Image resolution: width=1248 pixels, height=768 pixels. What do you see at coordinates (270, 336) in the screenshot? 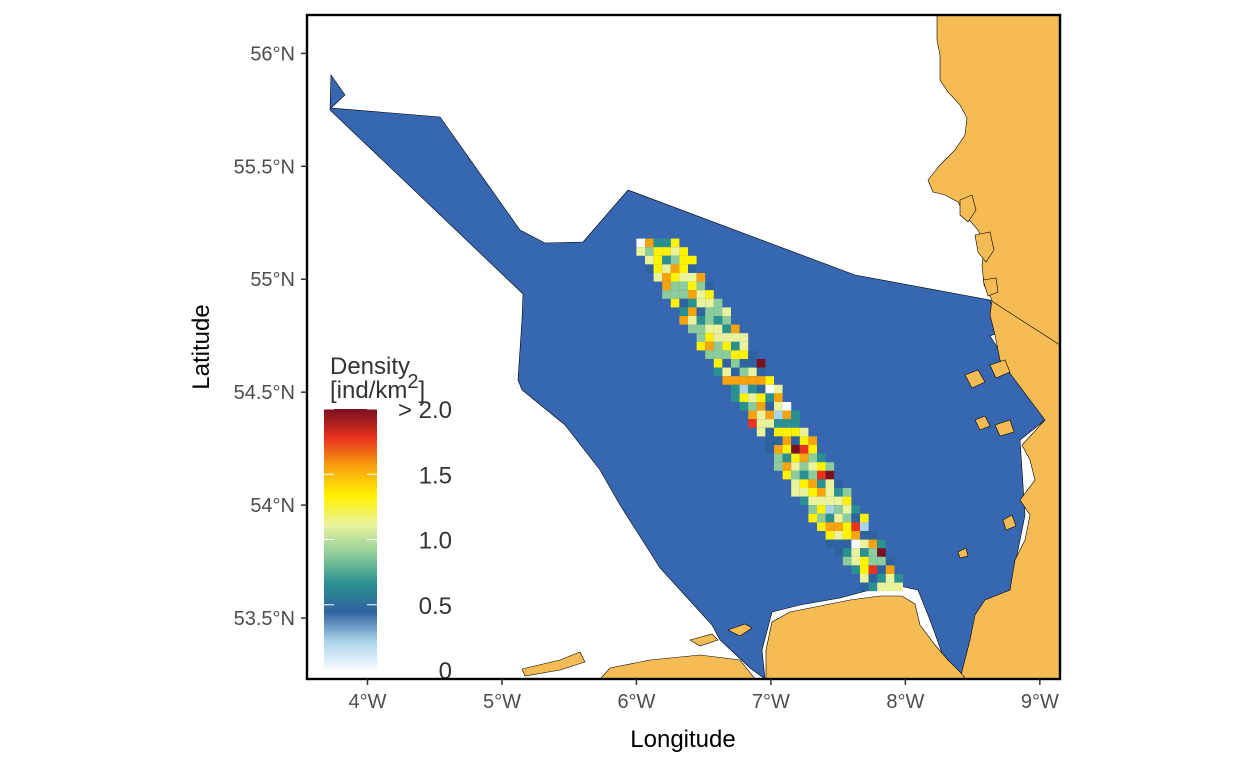
I see `y-axis: 53.5°N 54°N 54.5°N 55°N 55.5°N 56°N` at bounding box center [270, 336].